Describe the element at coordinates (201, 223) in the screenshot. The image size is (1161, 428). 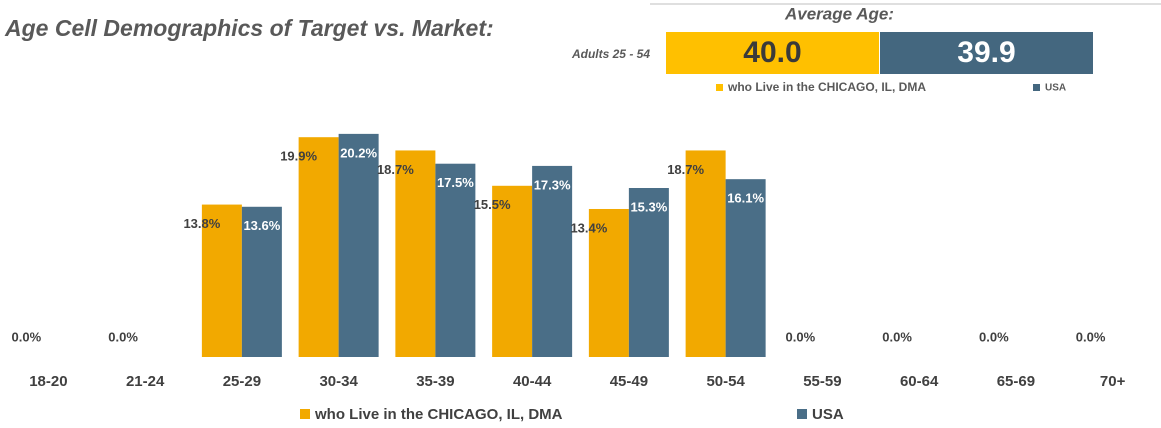
I see `data-label: 13.8%` at that location.